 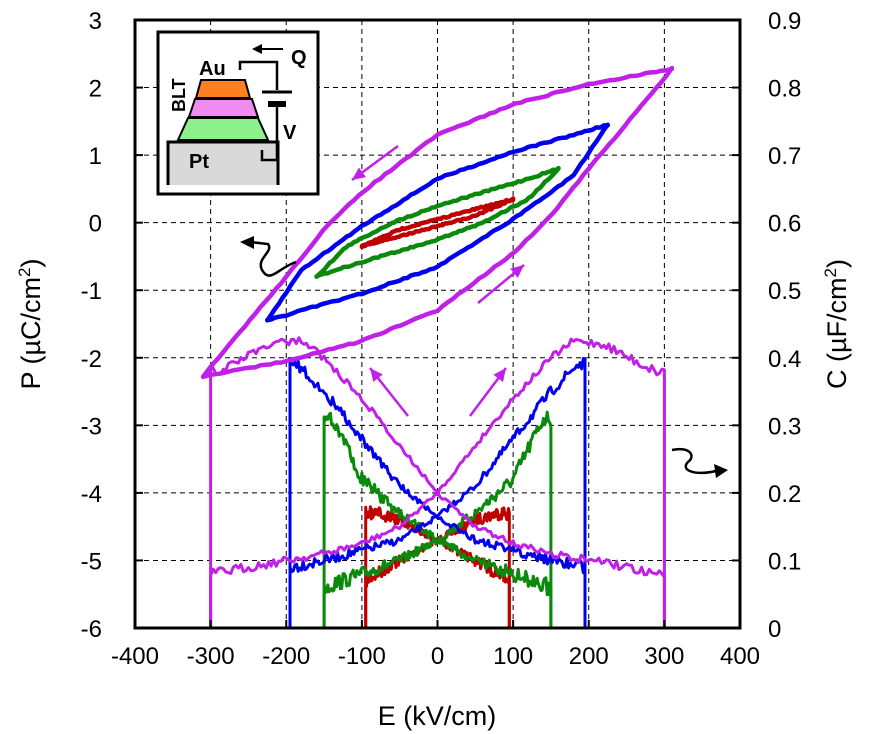 I want to click on x-tick-label: -200, so click(x=286, y=656).